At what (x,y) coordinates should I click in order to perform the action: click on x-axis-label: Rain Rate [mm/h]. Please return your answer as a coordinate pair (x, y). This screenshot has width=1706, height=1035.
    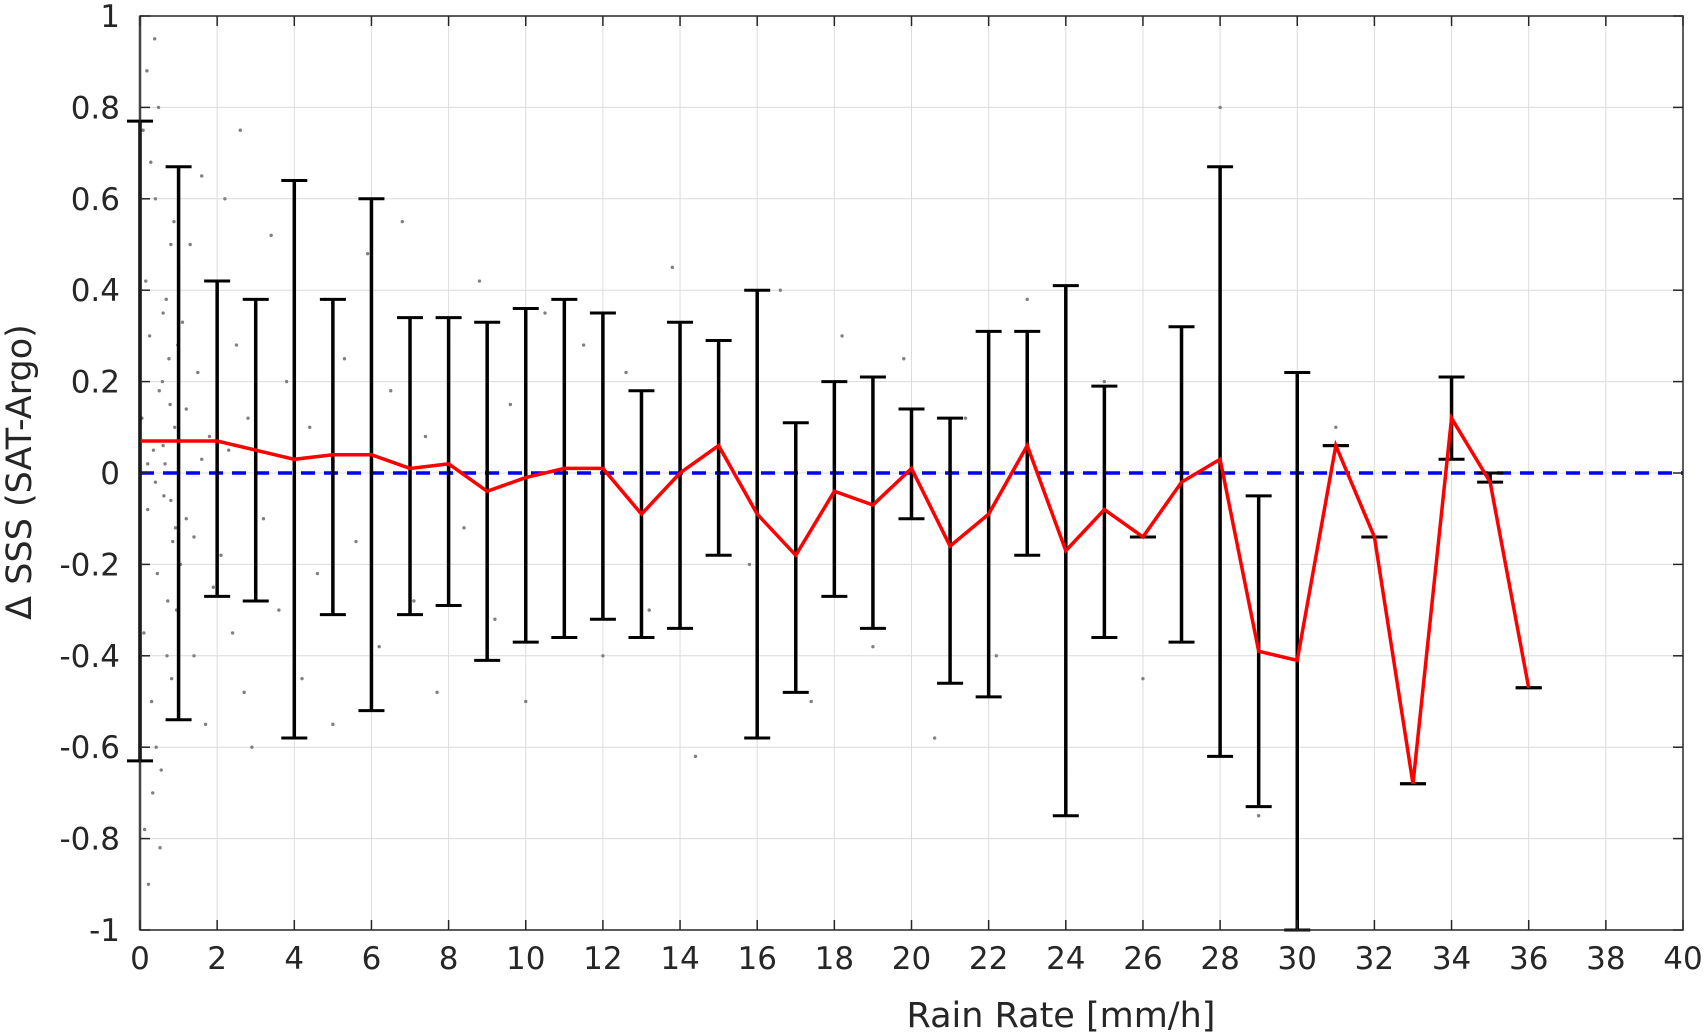
    Looking at the image, I should click on (1061, 1015).